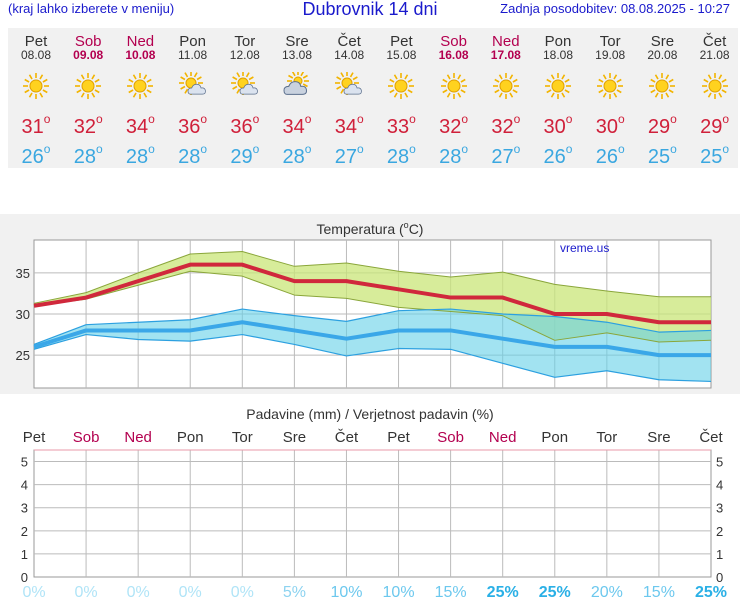 This screenshot has width=740, height=600. Describe the element at coordinates (192, 41) in the screenshot. I see `day-name: Pon` at that location.